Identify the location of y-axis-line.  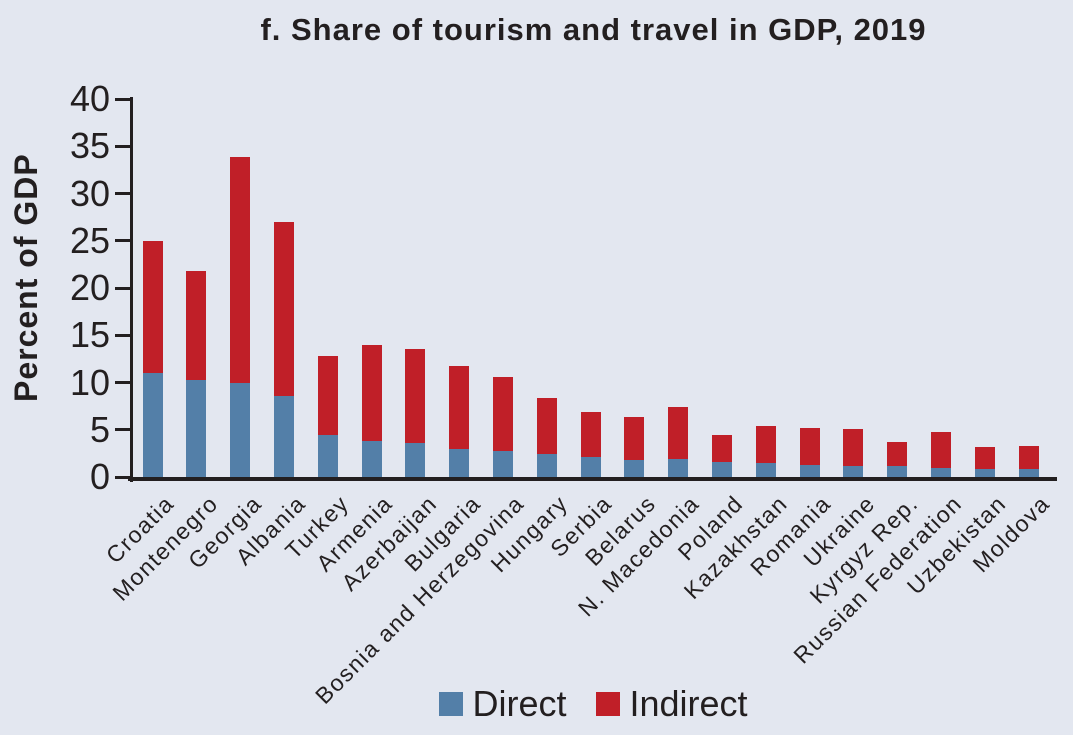
(131, 289).